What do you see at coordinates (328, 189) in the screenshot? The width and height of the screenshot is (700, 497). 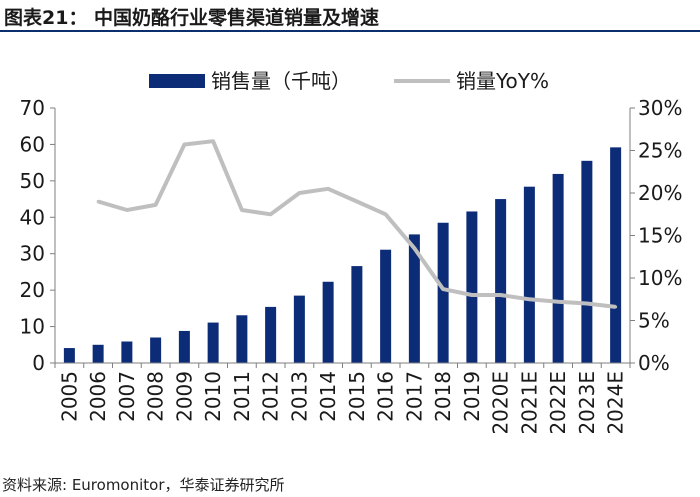 I see `yoy-point-2014` at bounding box center [328, 189].